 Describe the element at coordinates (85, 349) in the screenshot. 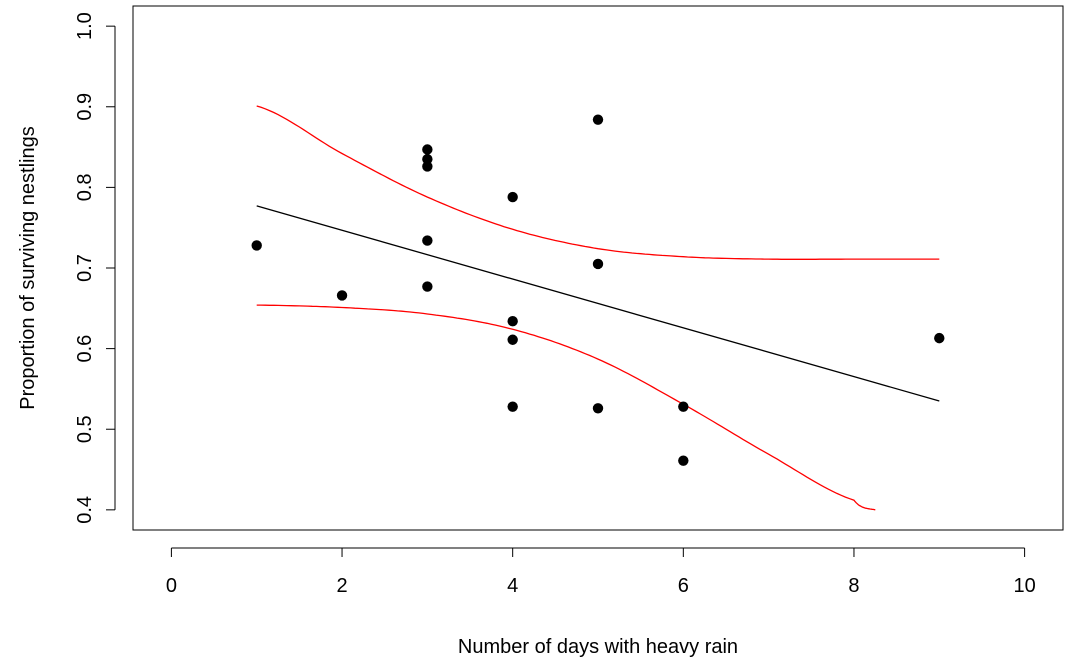

I see `y-tick-label: 0.6` at that location.